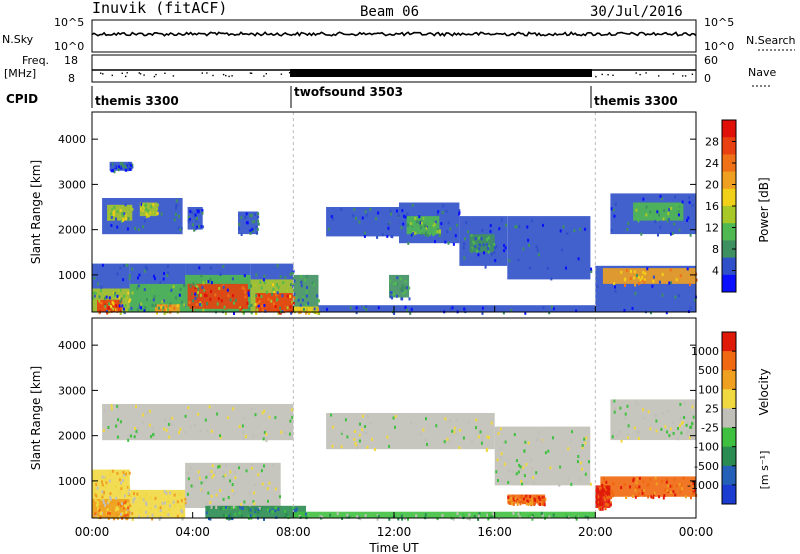  What do you see at coordinates (348, 92) in the screenshot?
I see `cpid-segment-2: twofsound 3503` at bounding box center [348, 92].